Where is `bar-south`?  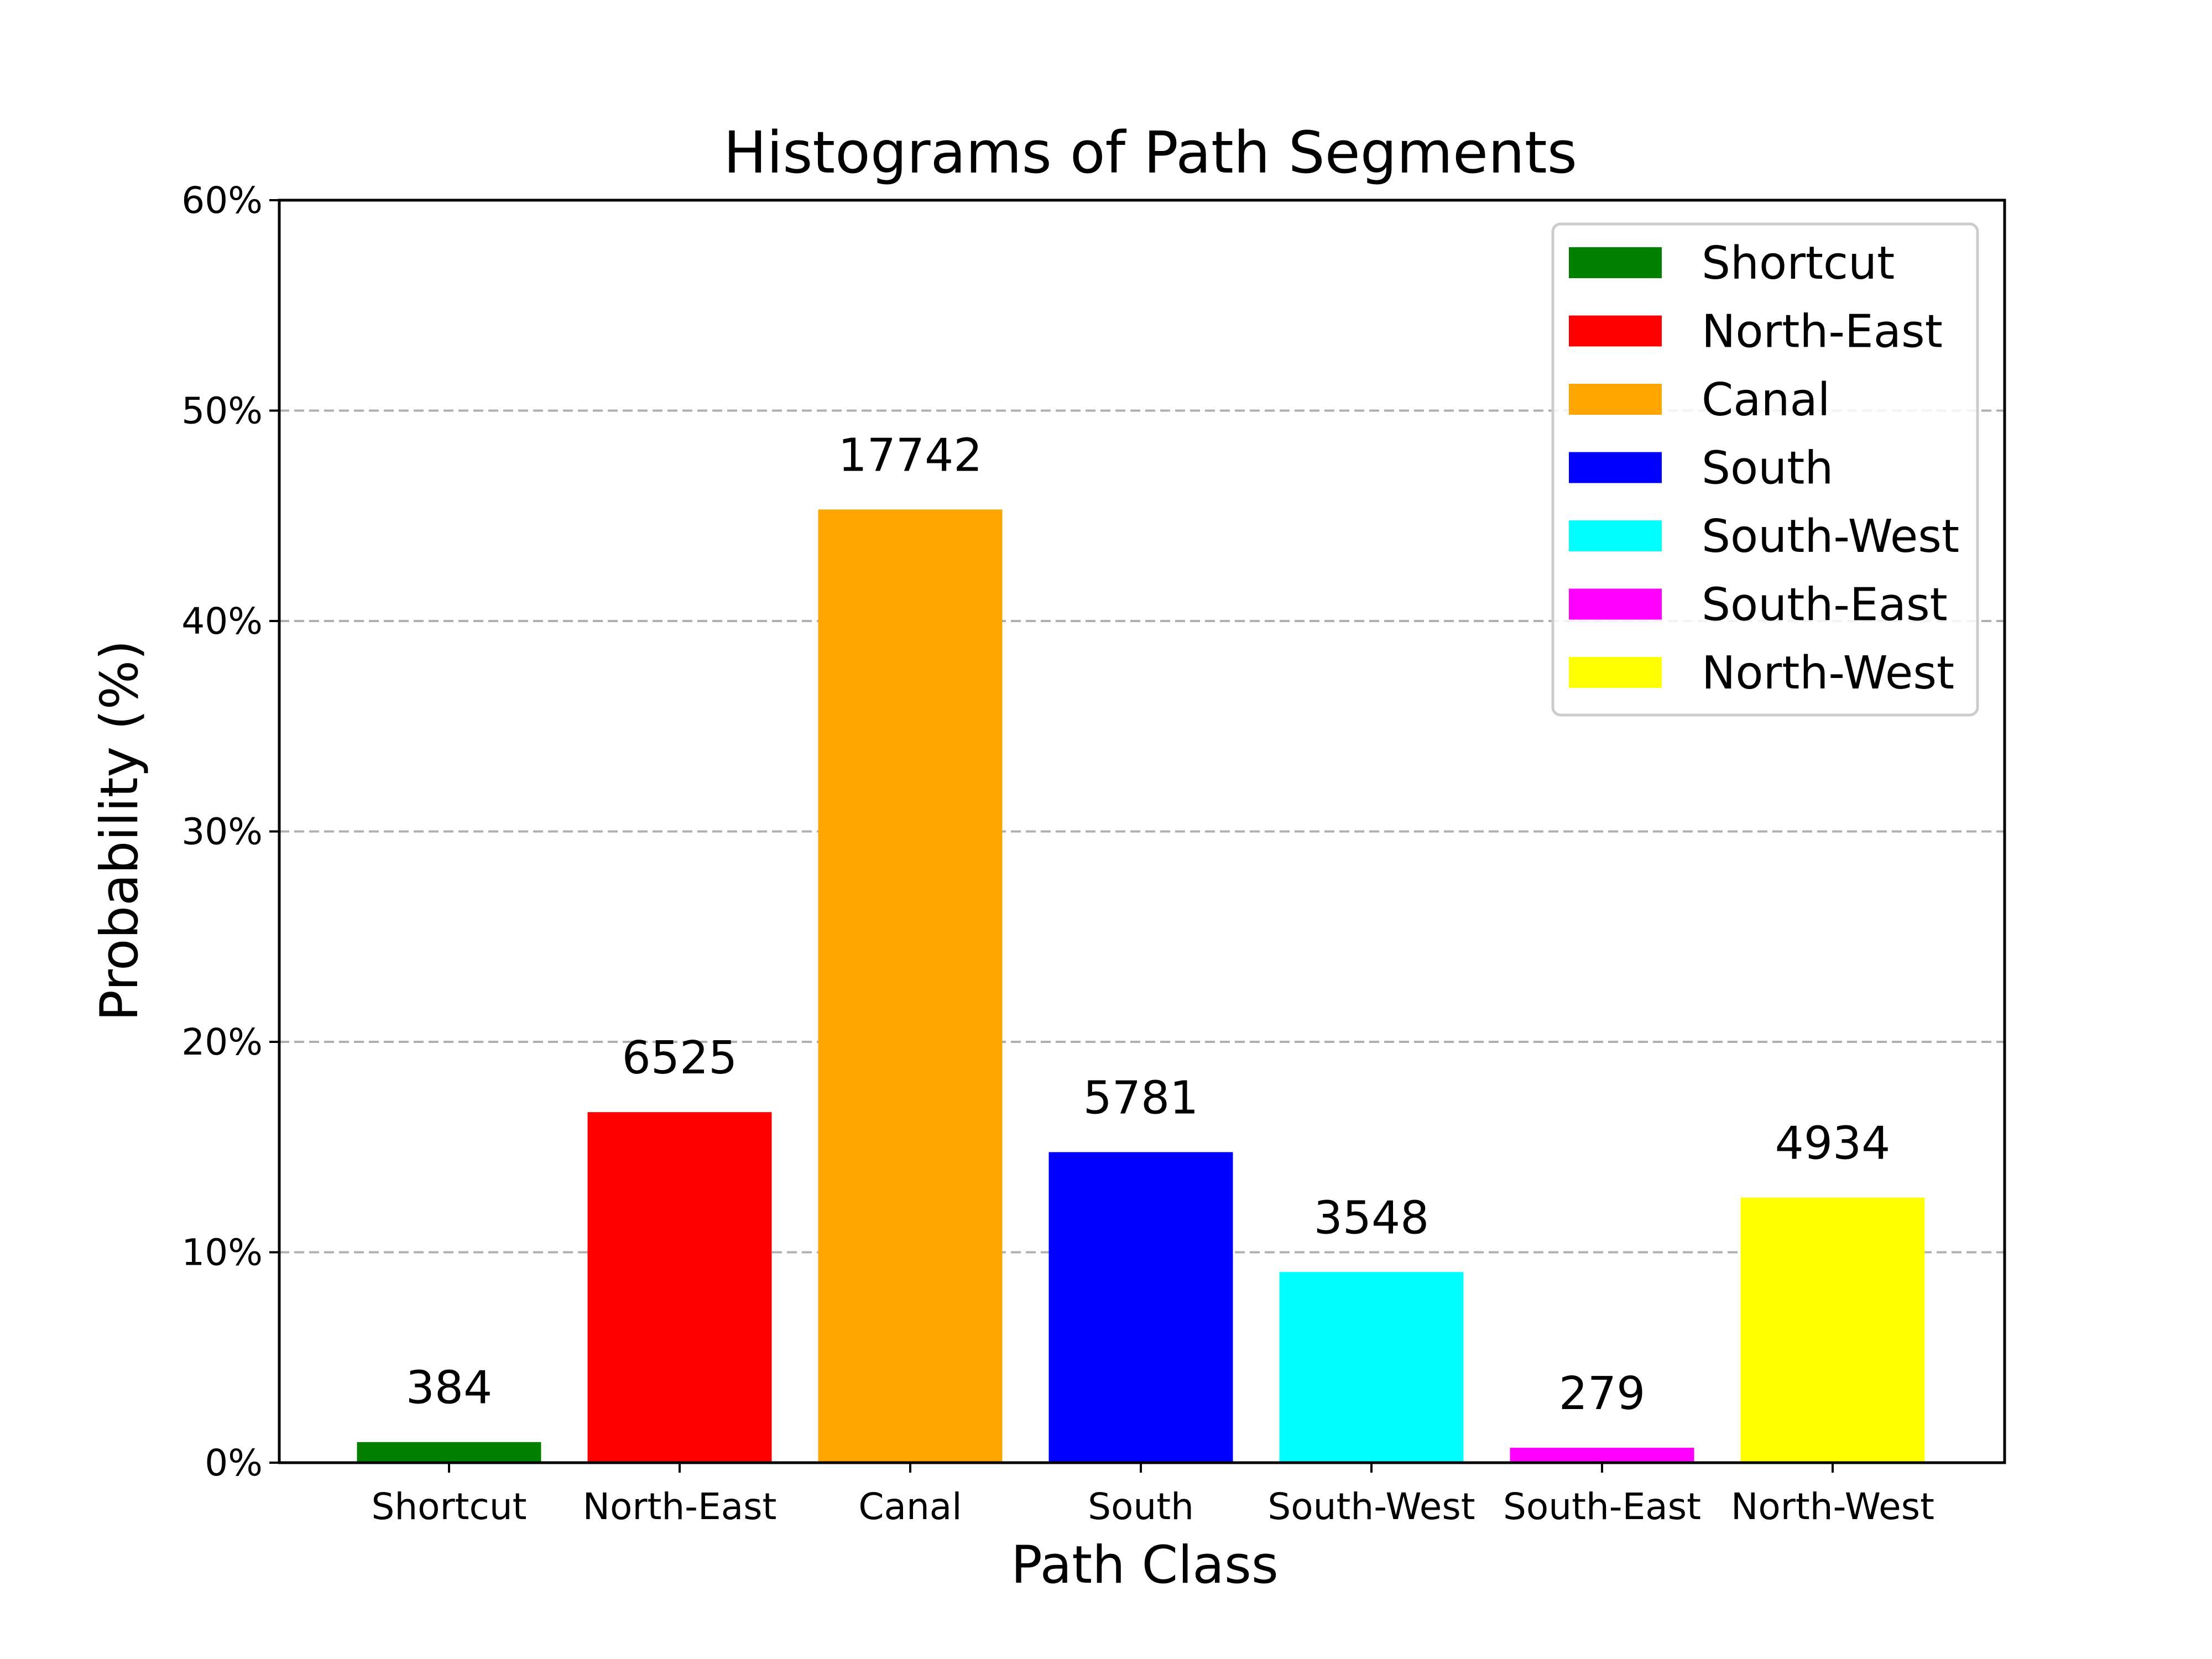 bar-south is located at coordinates (1141, 1308).